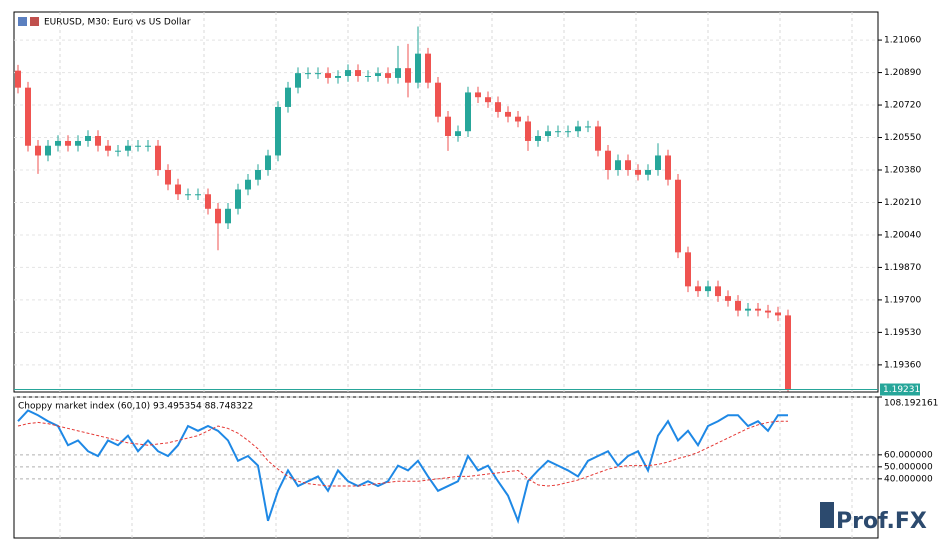 The image size is (944, 545). I want to click on y-tick-label: 1.20890, so click(902, 73).